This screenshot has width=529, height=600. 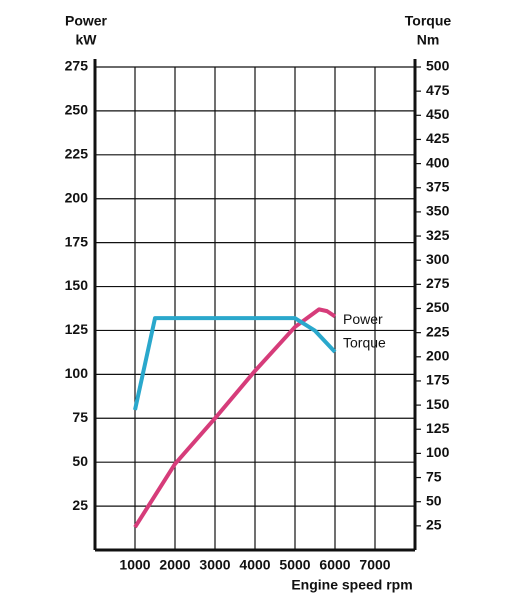 What do you see at coordinates (438, 90) in the screenshot?
I see `y2-tick-label: 475` at bounding box center [438, 90].